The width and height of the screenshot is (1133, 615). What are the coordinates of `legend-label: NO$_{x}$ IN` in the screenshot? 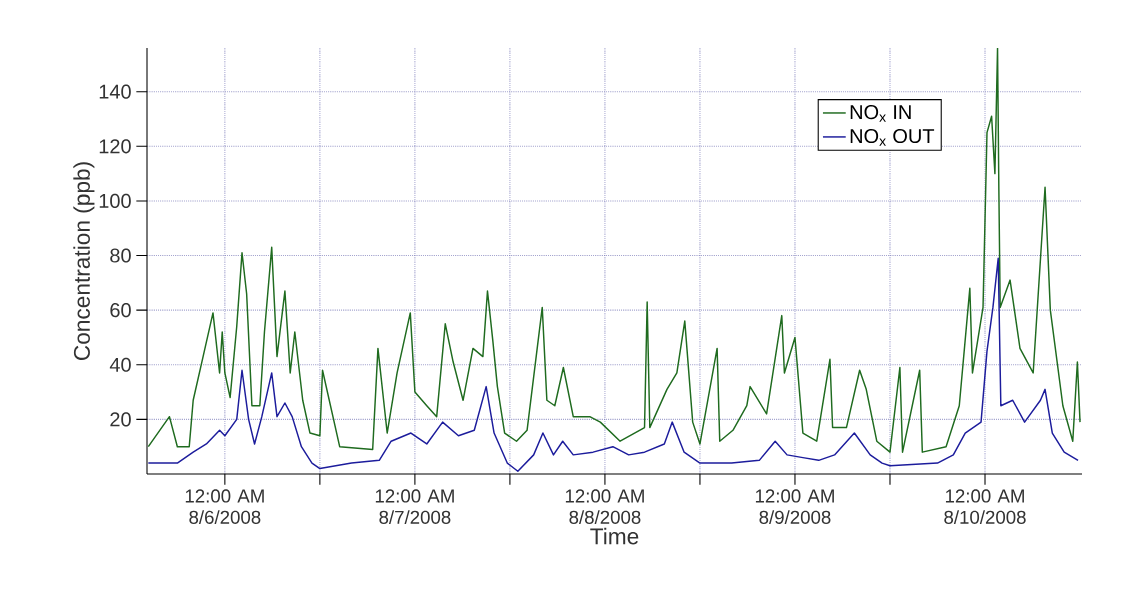 It's located at (880, 113).